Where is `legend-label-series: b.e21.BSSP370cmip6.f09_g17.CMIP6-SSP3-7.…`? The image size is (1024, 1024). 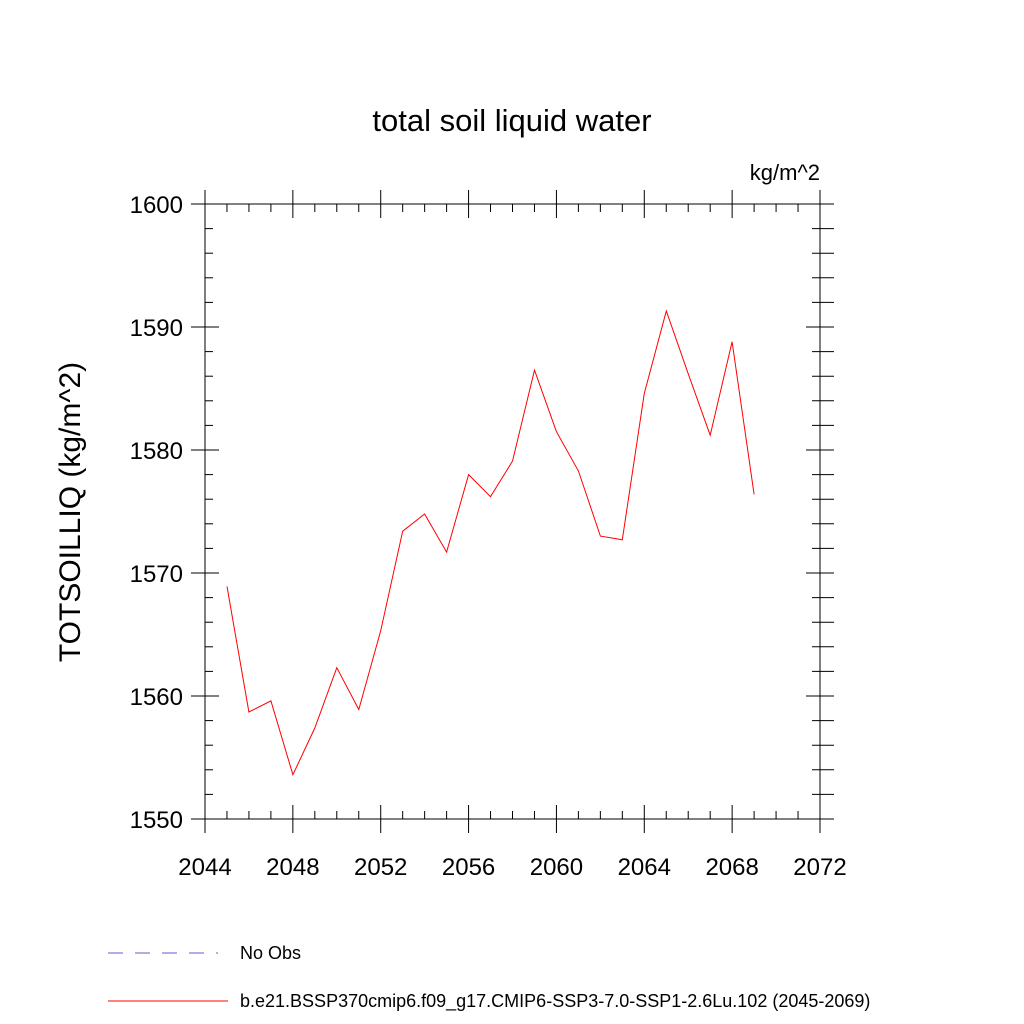
legend-label-series: b.e21.BSSP370cmip6.f09_g17.CMIP6-SSP3-7.… is located at coordinates (555, 1001).